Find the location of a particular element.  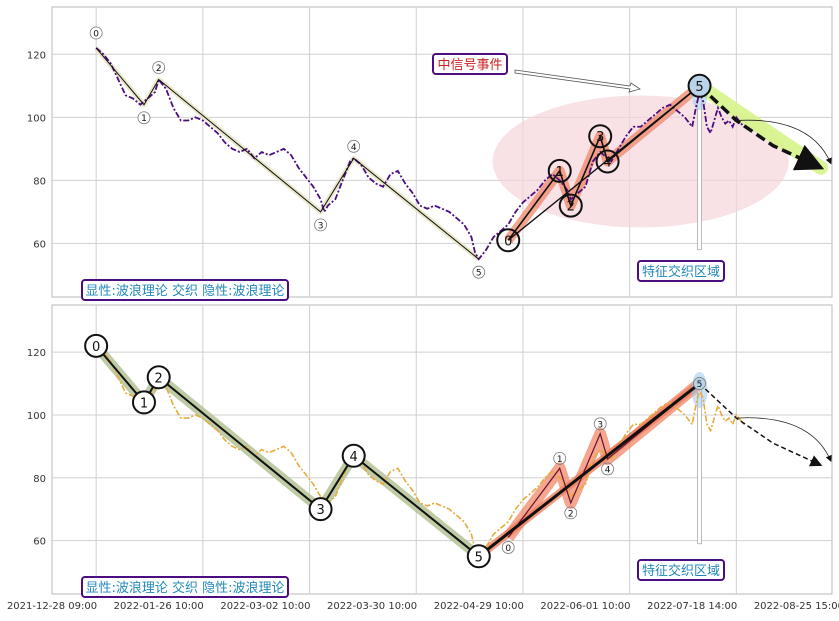

x-tick-label: 2022-04-29 10:00 is located at coordinates (479, 606).